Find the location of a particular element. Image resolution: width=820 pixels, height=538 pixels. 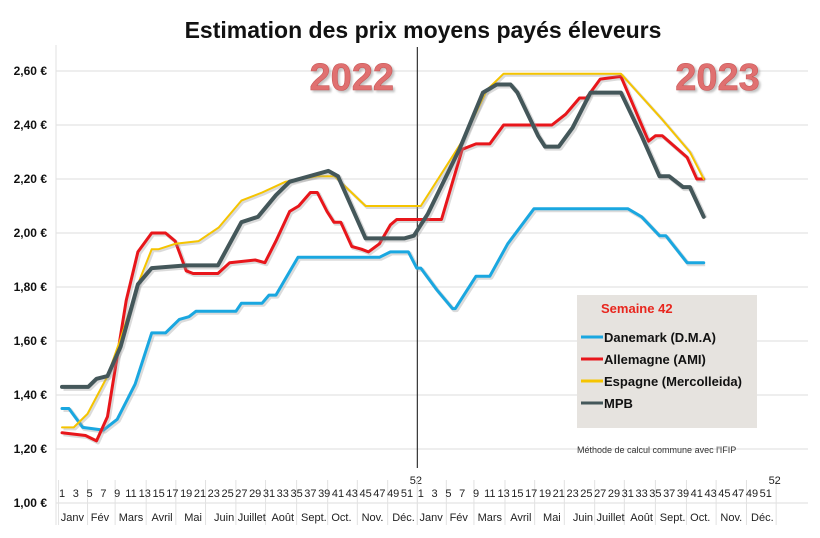

method-note: Méthode de calcul commune avec l'IFIP is located at coordinates (656, 450).